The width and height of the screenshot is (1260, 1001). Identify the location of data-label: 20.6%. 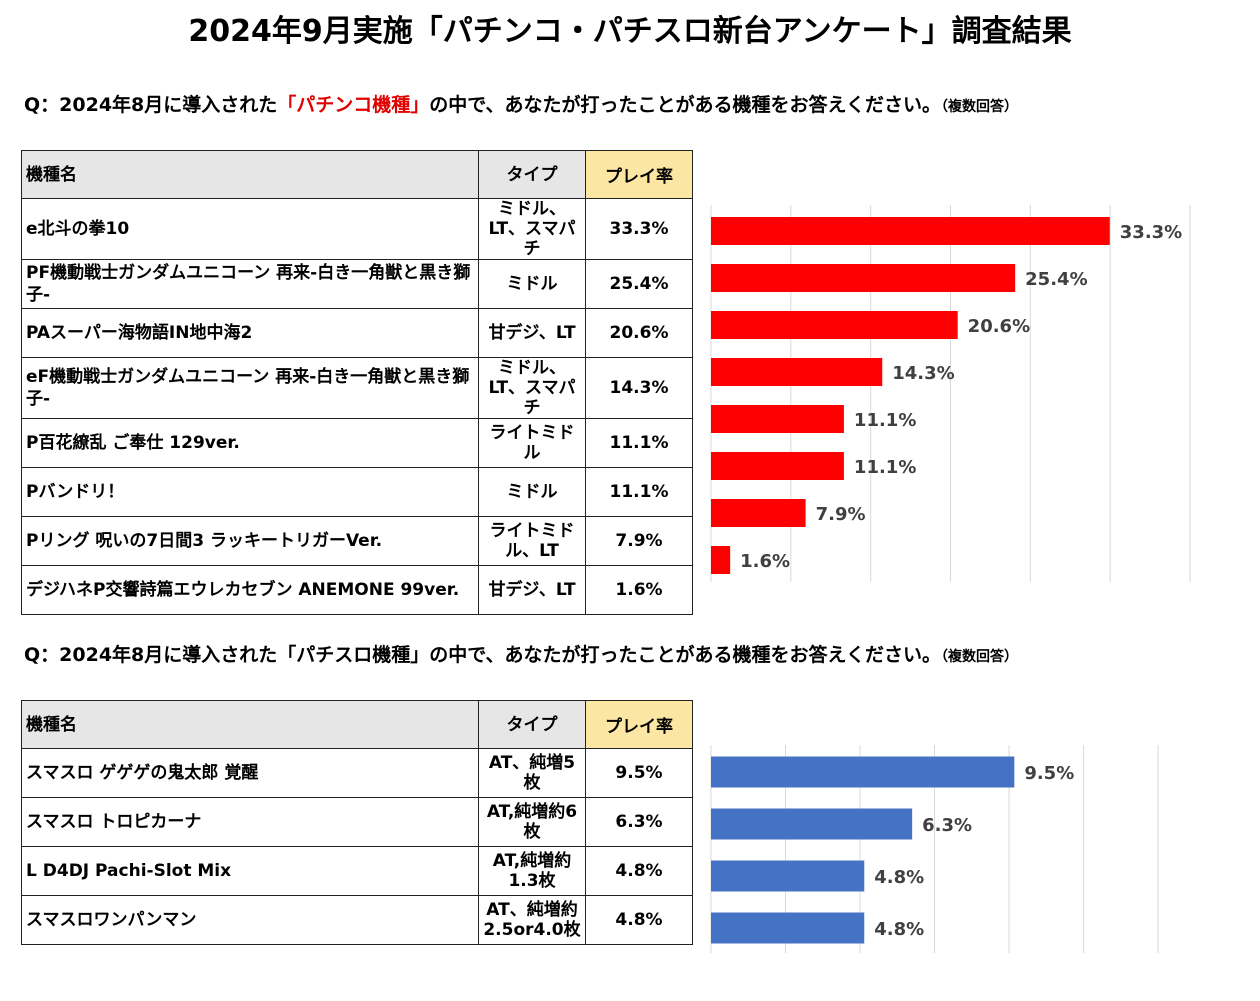
(999, 326).